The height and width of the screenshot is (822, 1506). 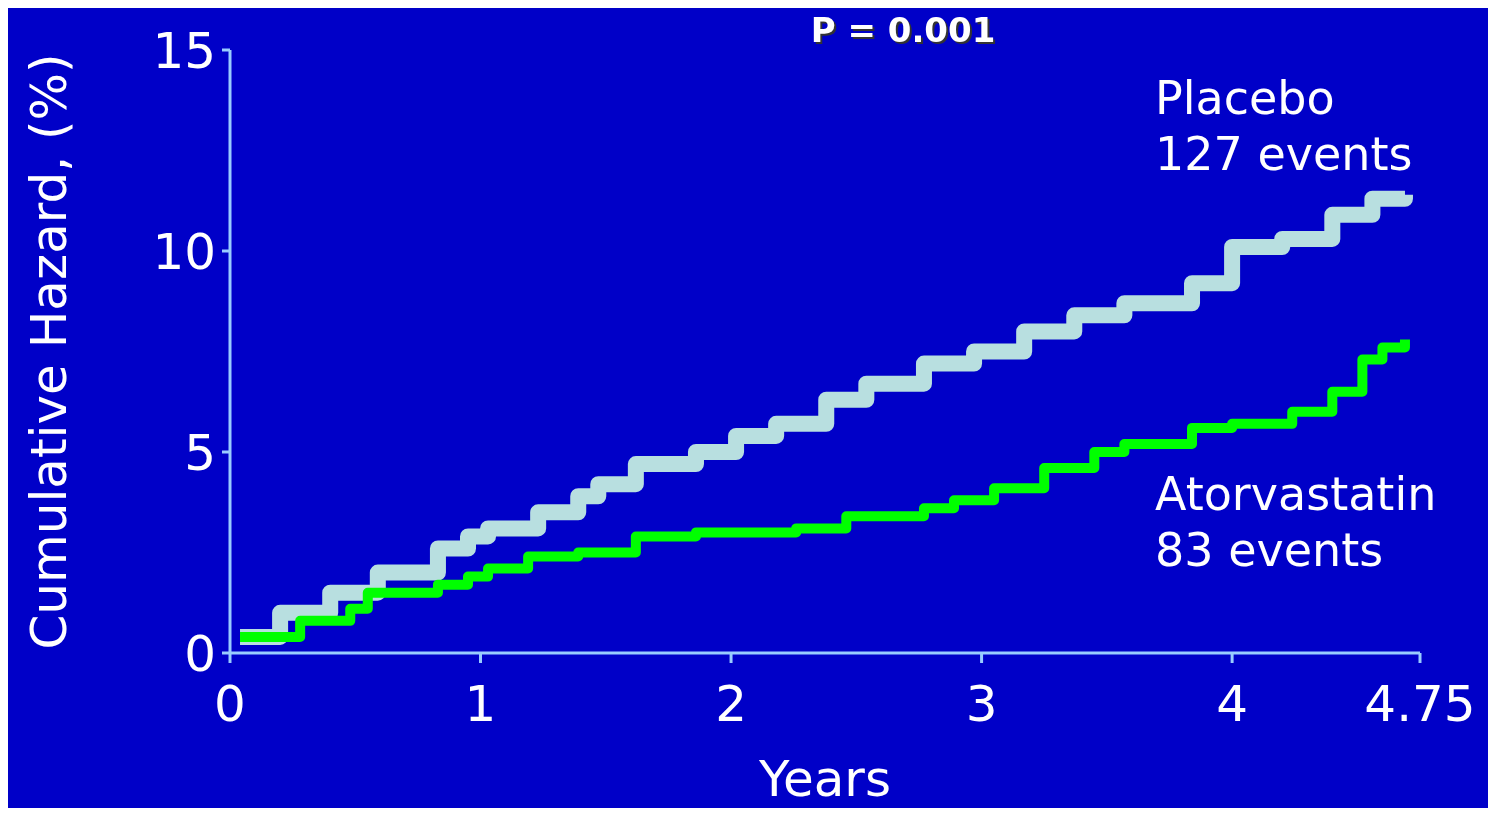 What do you see at coordinates (1245, 98) in the screenshot?
I see `series-label: Placebo` at bounding box center [1245, 98].